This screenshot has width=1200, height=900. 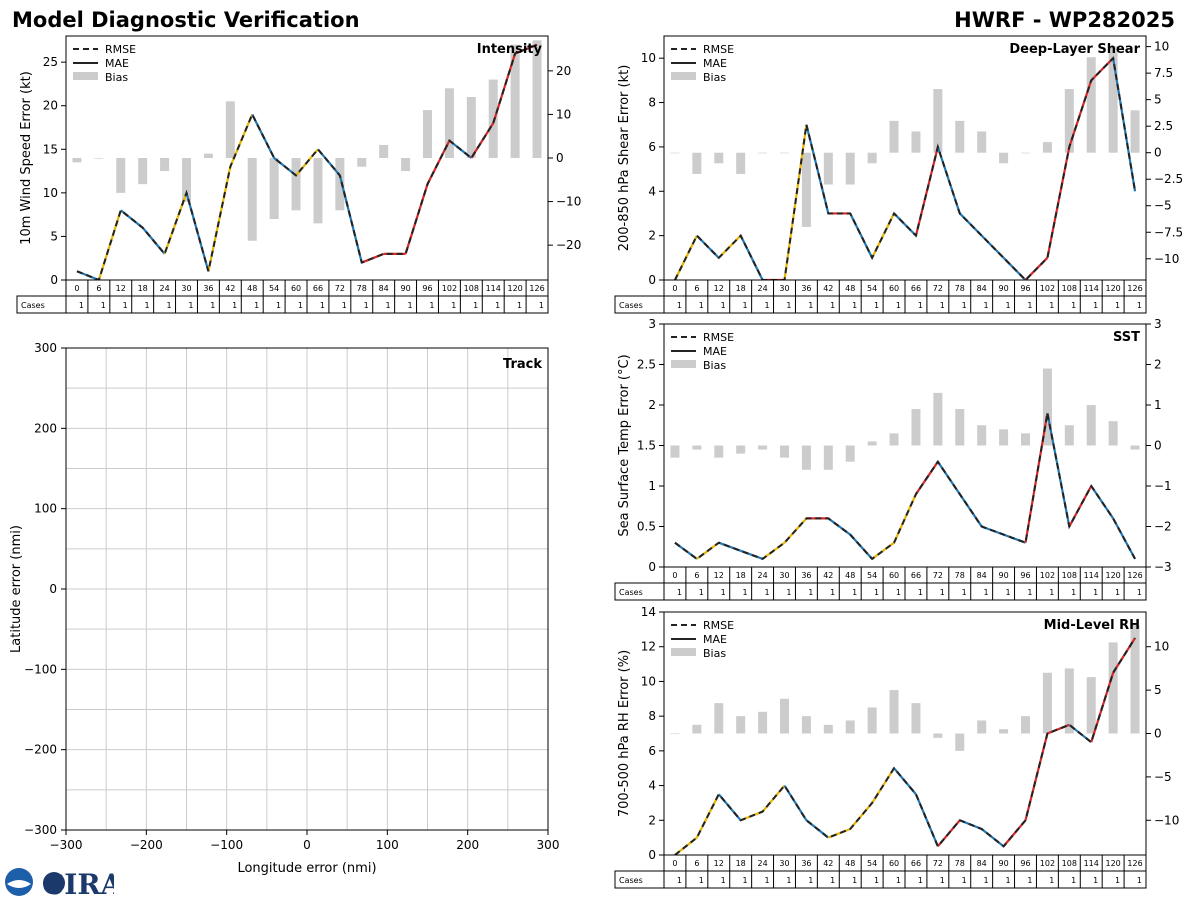 I want to click on y-tick-label: 1, so click(x=652, y=486).